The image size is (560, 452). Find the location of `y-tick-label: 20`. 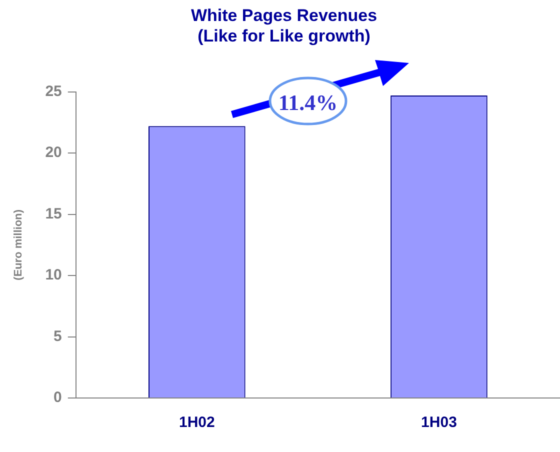

y-tick-label: 20 is located at coordinates (53, 153).